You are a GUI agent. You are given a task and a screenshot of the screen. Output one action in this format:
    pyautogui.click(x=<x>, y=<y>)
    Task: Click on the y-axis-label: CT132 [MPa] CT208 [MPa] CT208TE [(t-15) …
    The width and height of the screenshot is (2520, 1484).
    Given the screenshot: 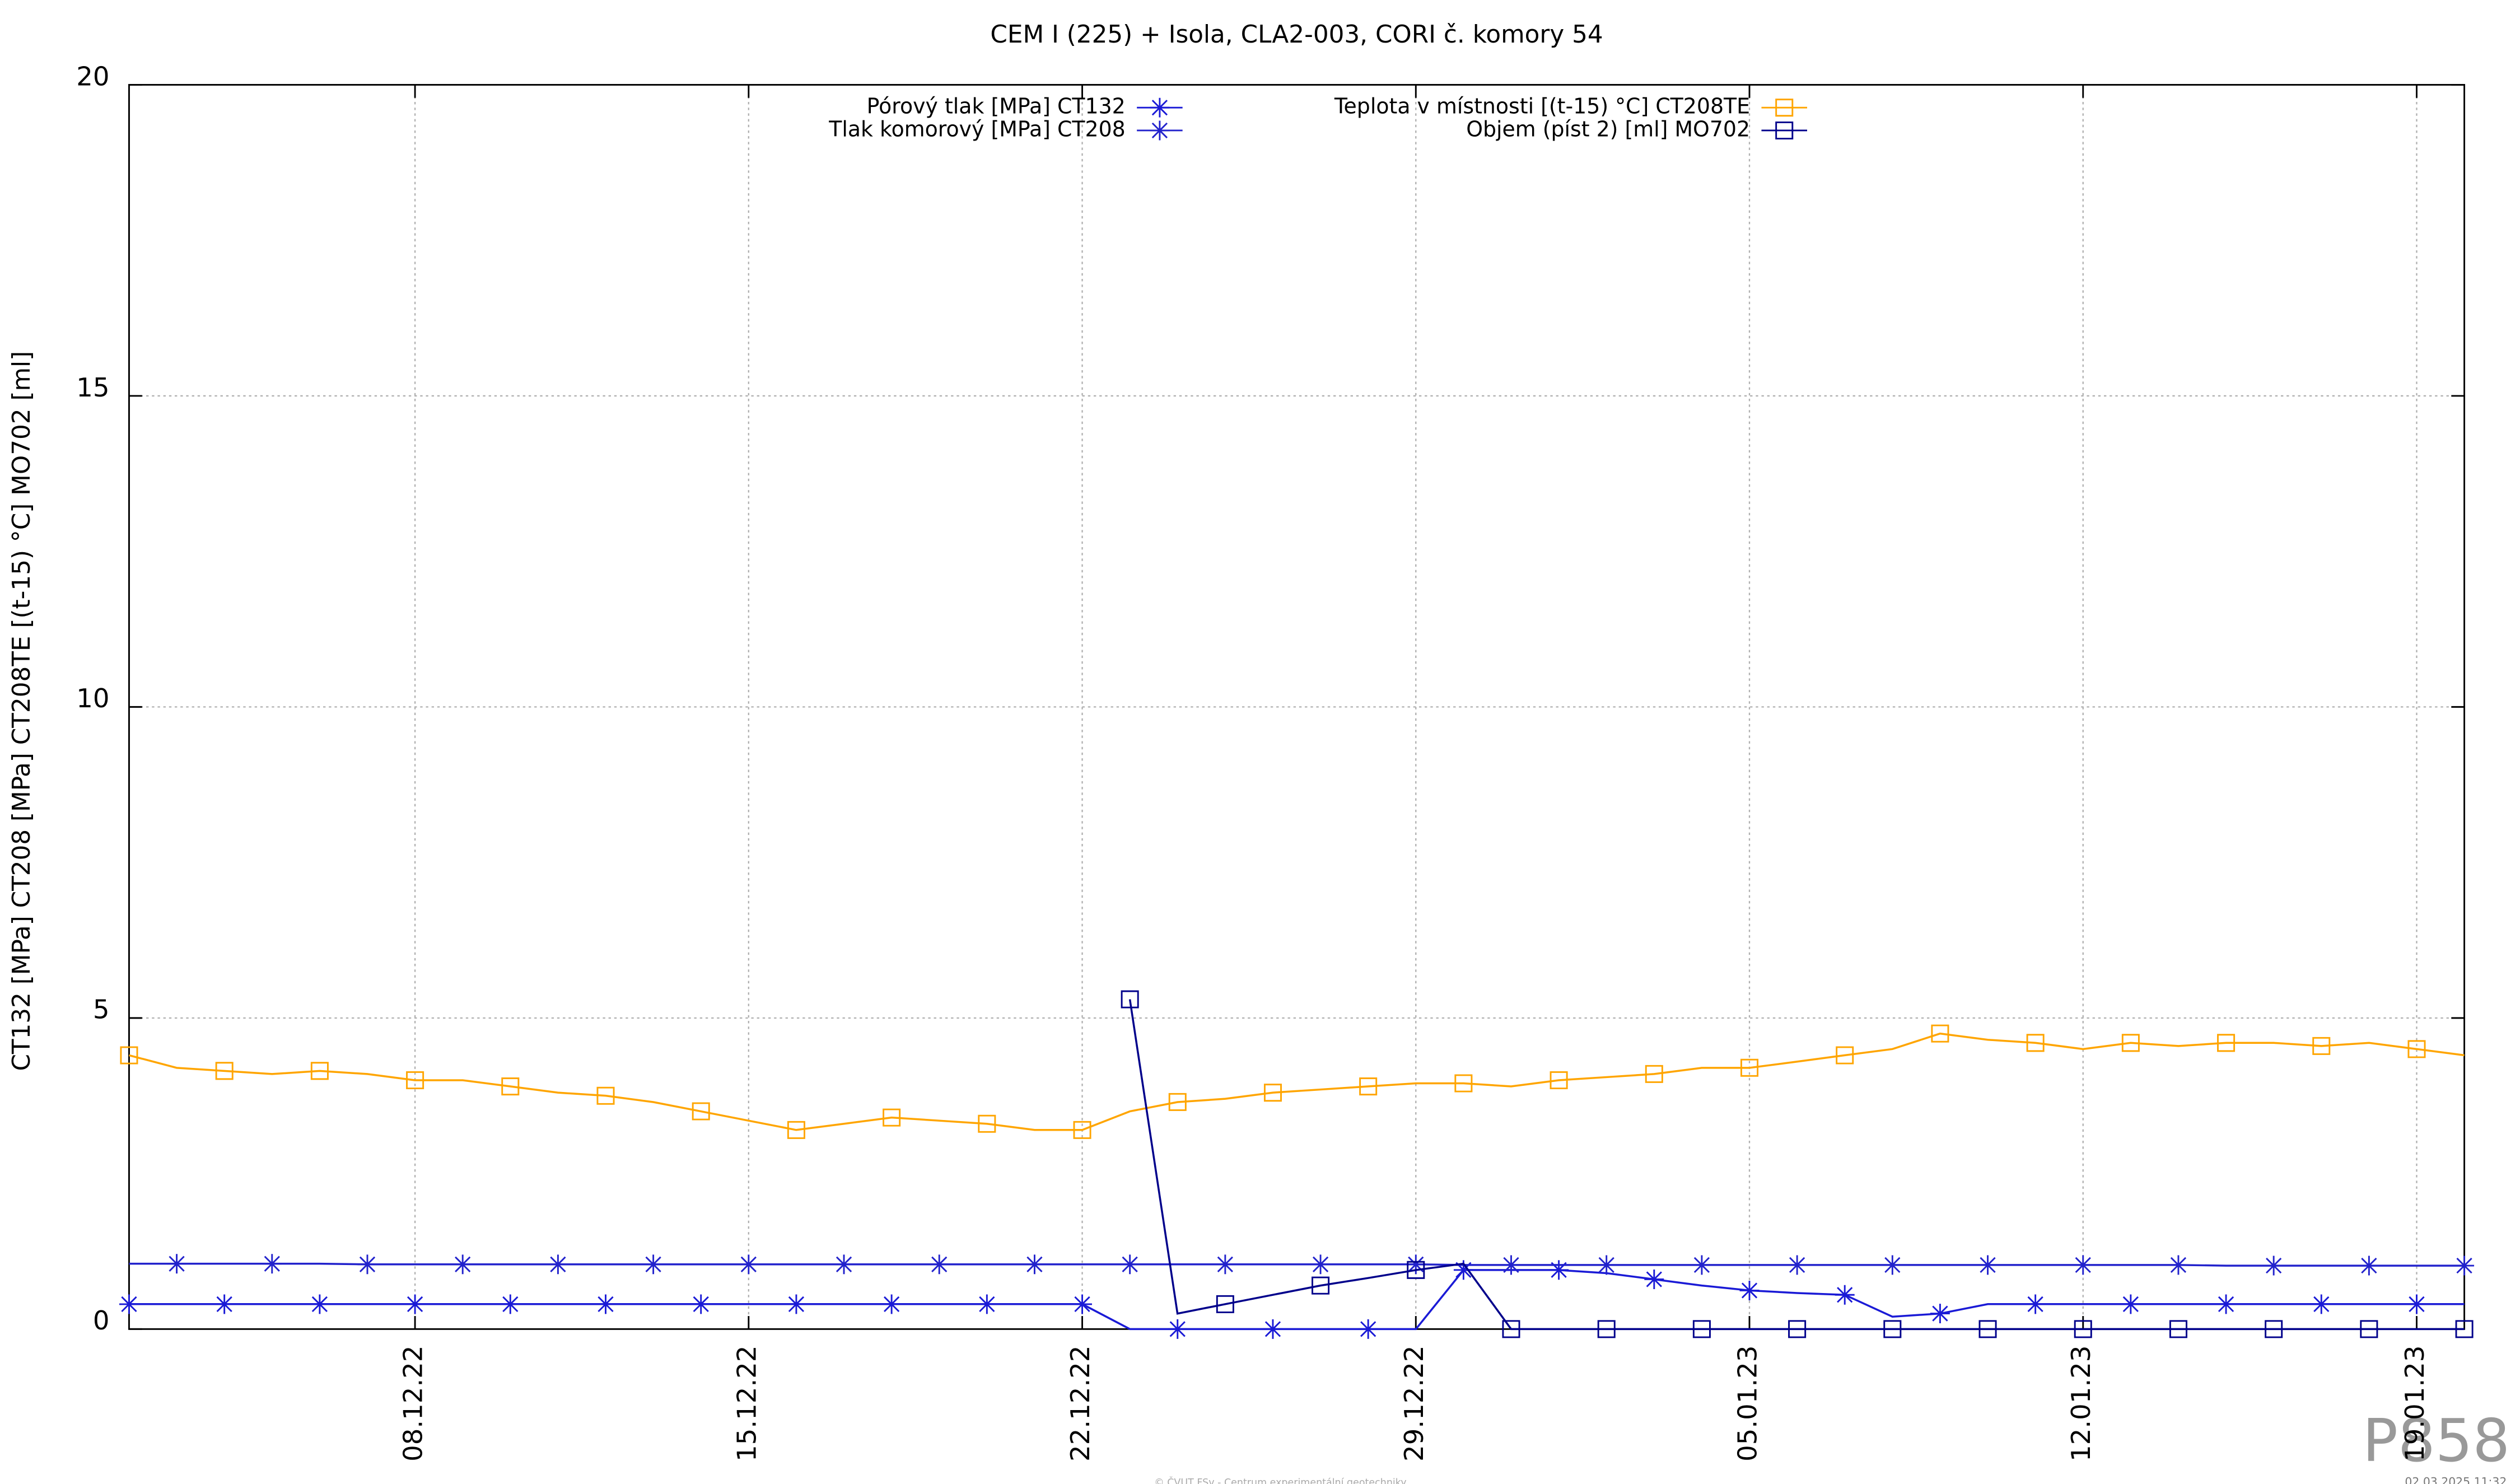 What is the action you would take?
    pyautogui.click(x=22, y=711)
    